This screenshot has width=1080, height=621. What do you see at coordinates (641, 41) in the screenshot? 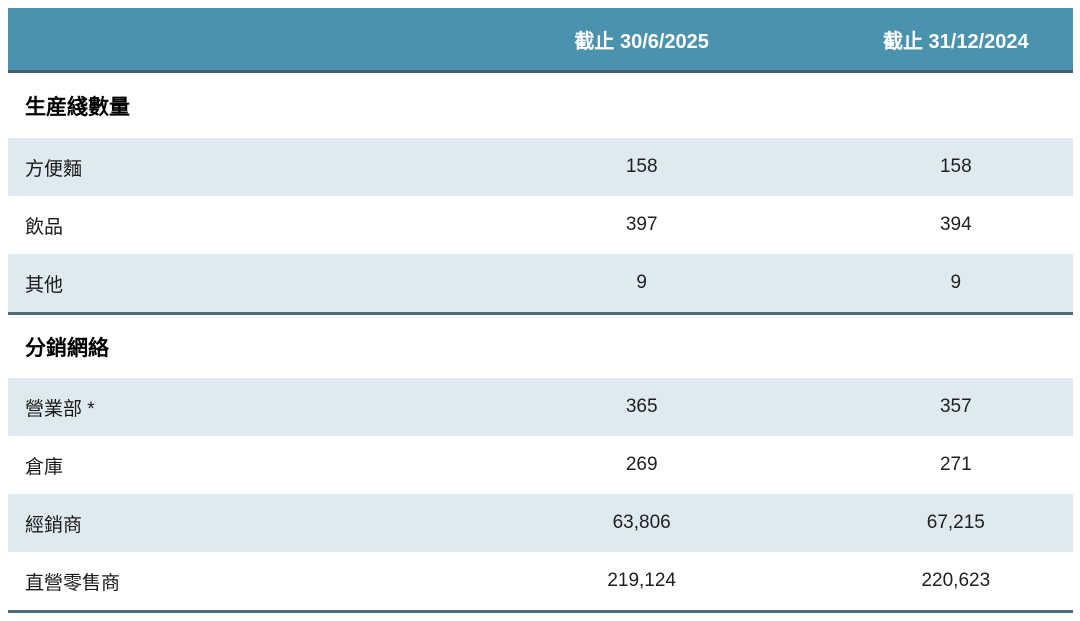
I see `column-header-2025: 截止 30/6/2025` at bounding box center [641, 41].